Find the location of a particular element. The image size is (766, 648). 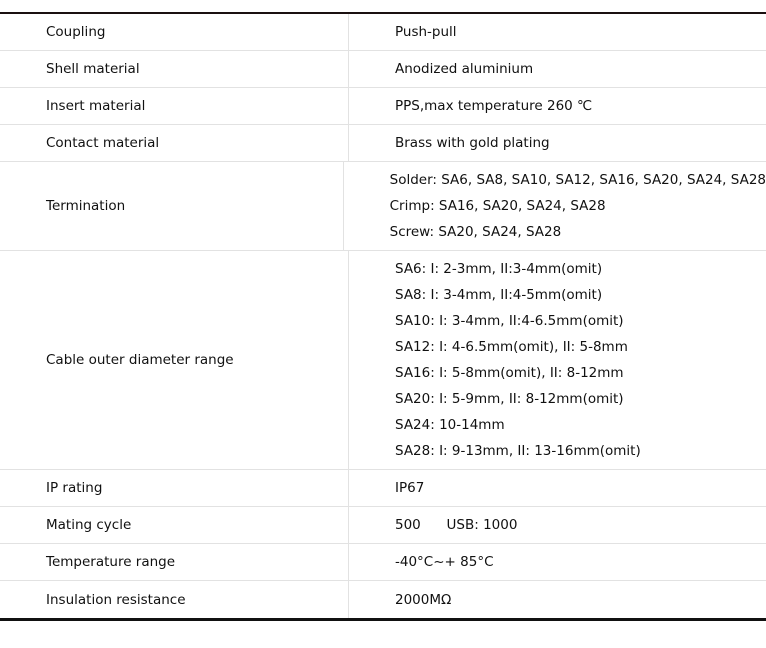

spec-value-line: SA6: I: 2-3mm, II:3-4mm(omit) is located at coordinates (499, 269).